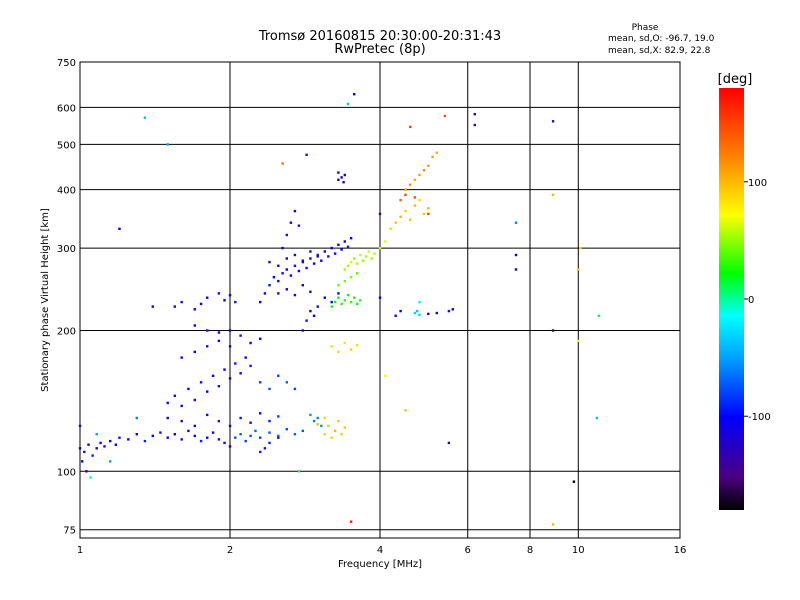 The image size is (800, 600). What do you see at coordinates (380, 550) in the screenshot?
I see `x-tick-label: 4` at bounding box center [380, 550].